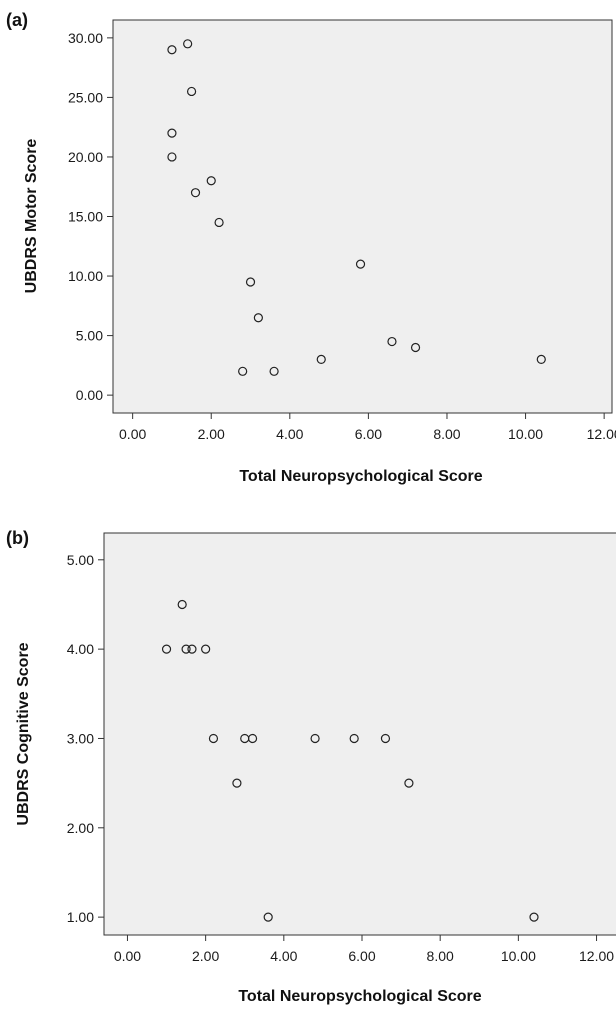 This screenshot has height=1011, width=616. Describe the element at coordinates (85, 276) in the screenshot. I see `a-y-tick-label: 10.00` at that location.